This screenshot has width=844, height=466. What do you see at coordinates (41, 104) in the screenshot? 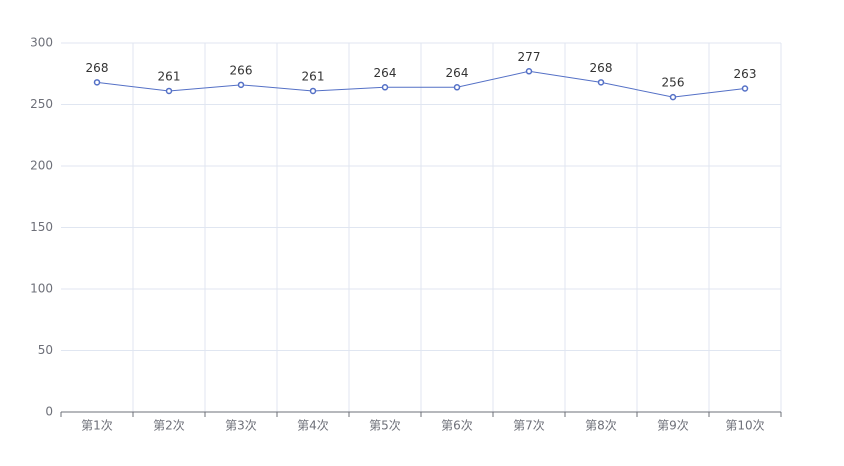
I see `y-tick-label: 250` at bounding box center [41, 104].